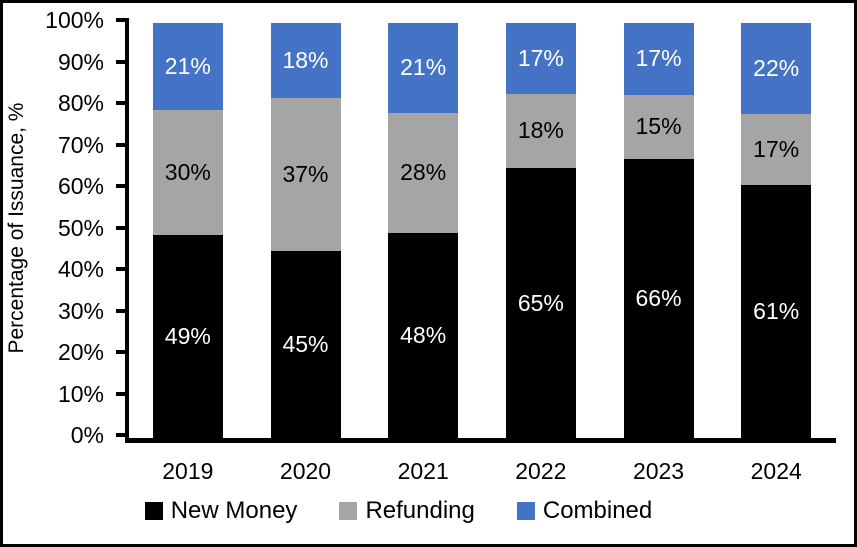 The width and height of the screenshot is (857, 547). I want to click on bar-slot: 21% 28% 48%, so click(423, 230).